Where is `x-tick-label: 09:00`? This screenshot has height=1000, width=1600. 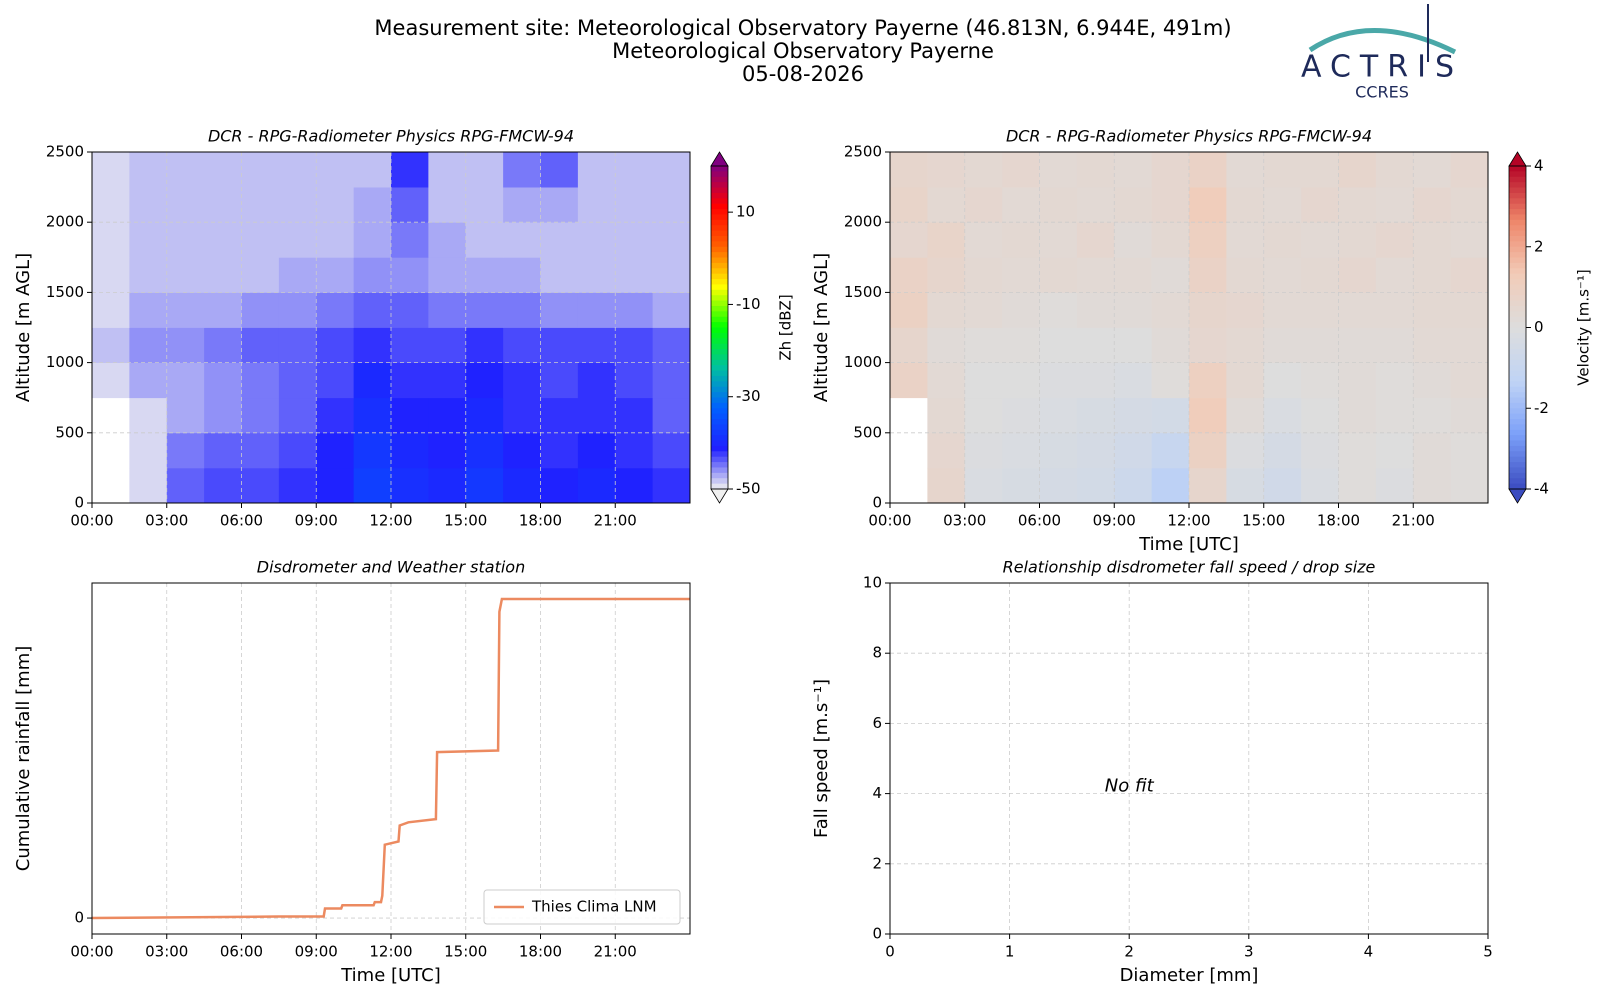 x-tick-label: 09:00 is located at coordinates (1114, 521).